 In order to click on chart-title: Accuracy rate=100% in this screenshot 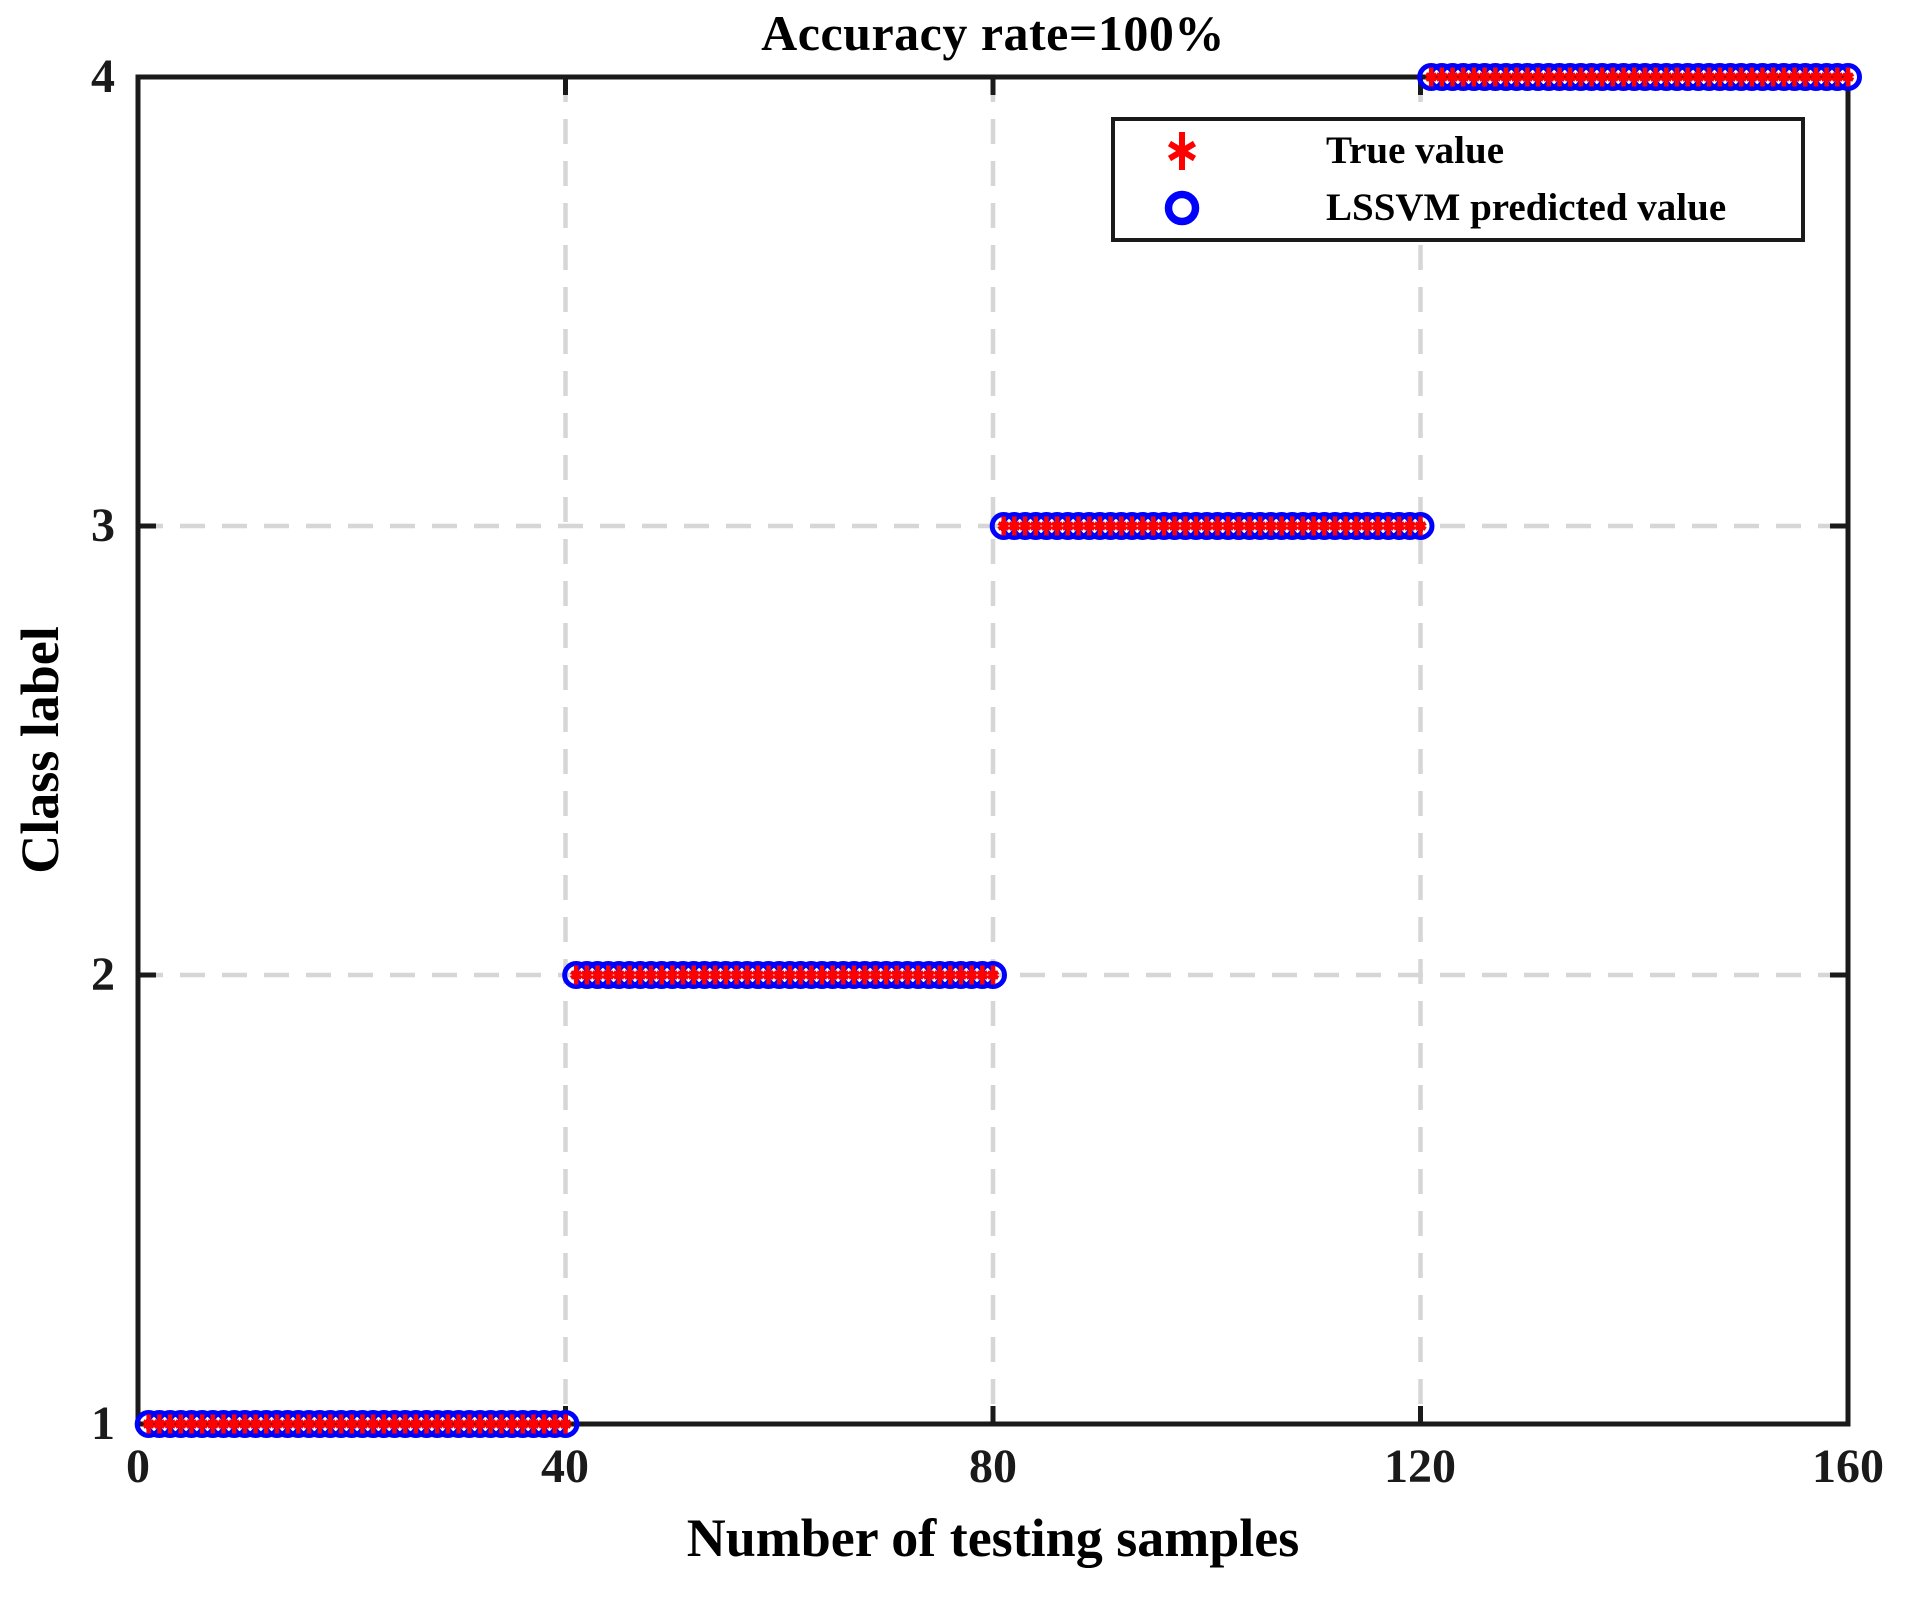, I will do `click(993, 33)`.